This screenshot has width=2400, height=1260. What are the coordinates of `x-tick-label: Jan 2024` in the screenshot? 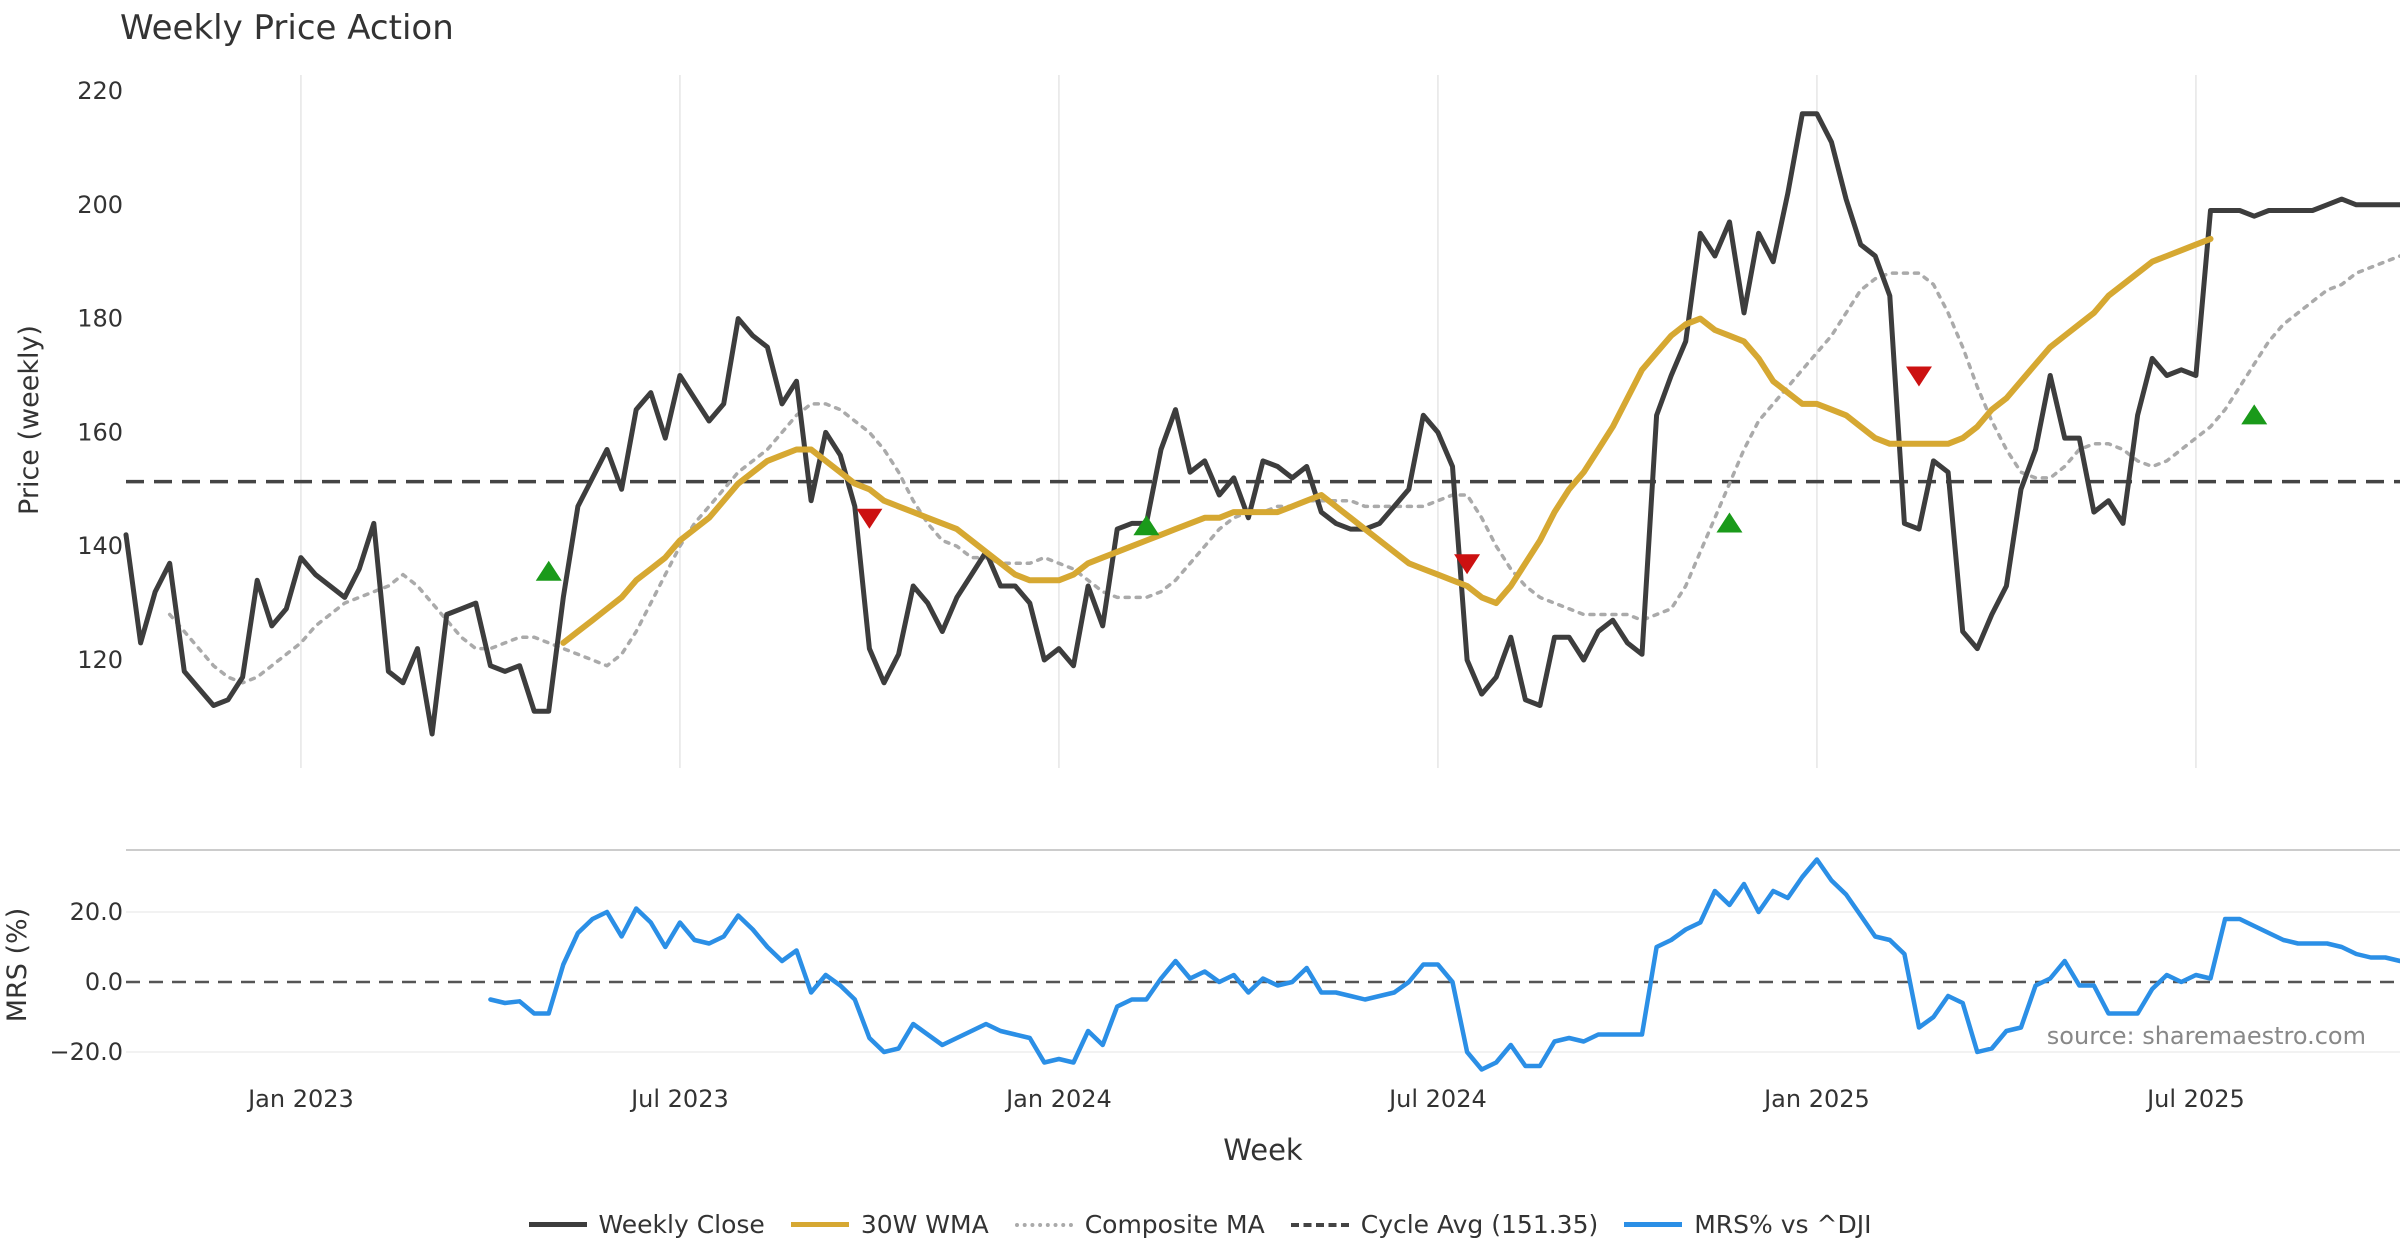 It's located at (1058, 1099).